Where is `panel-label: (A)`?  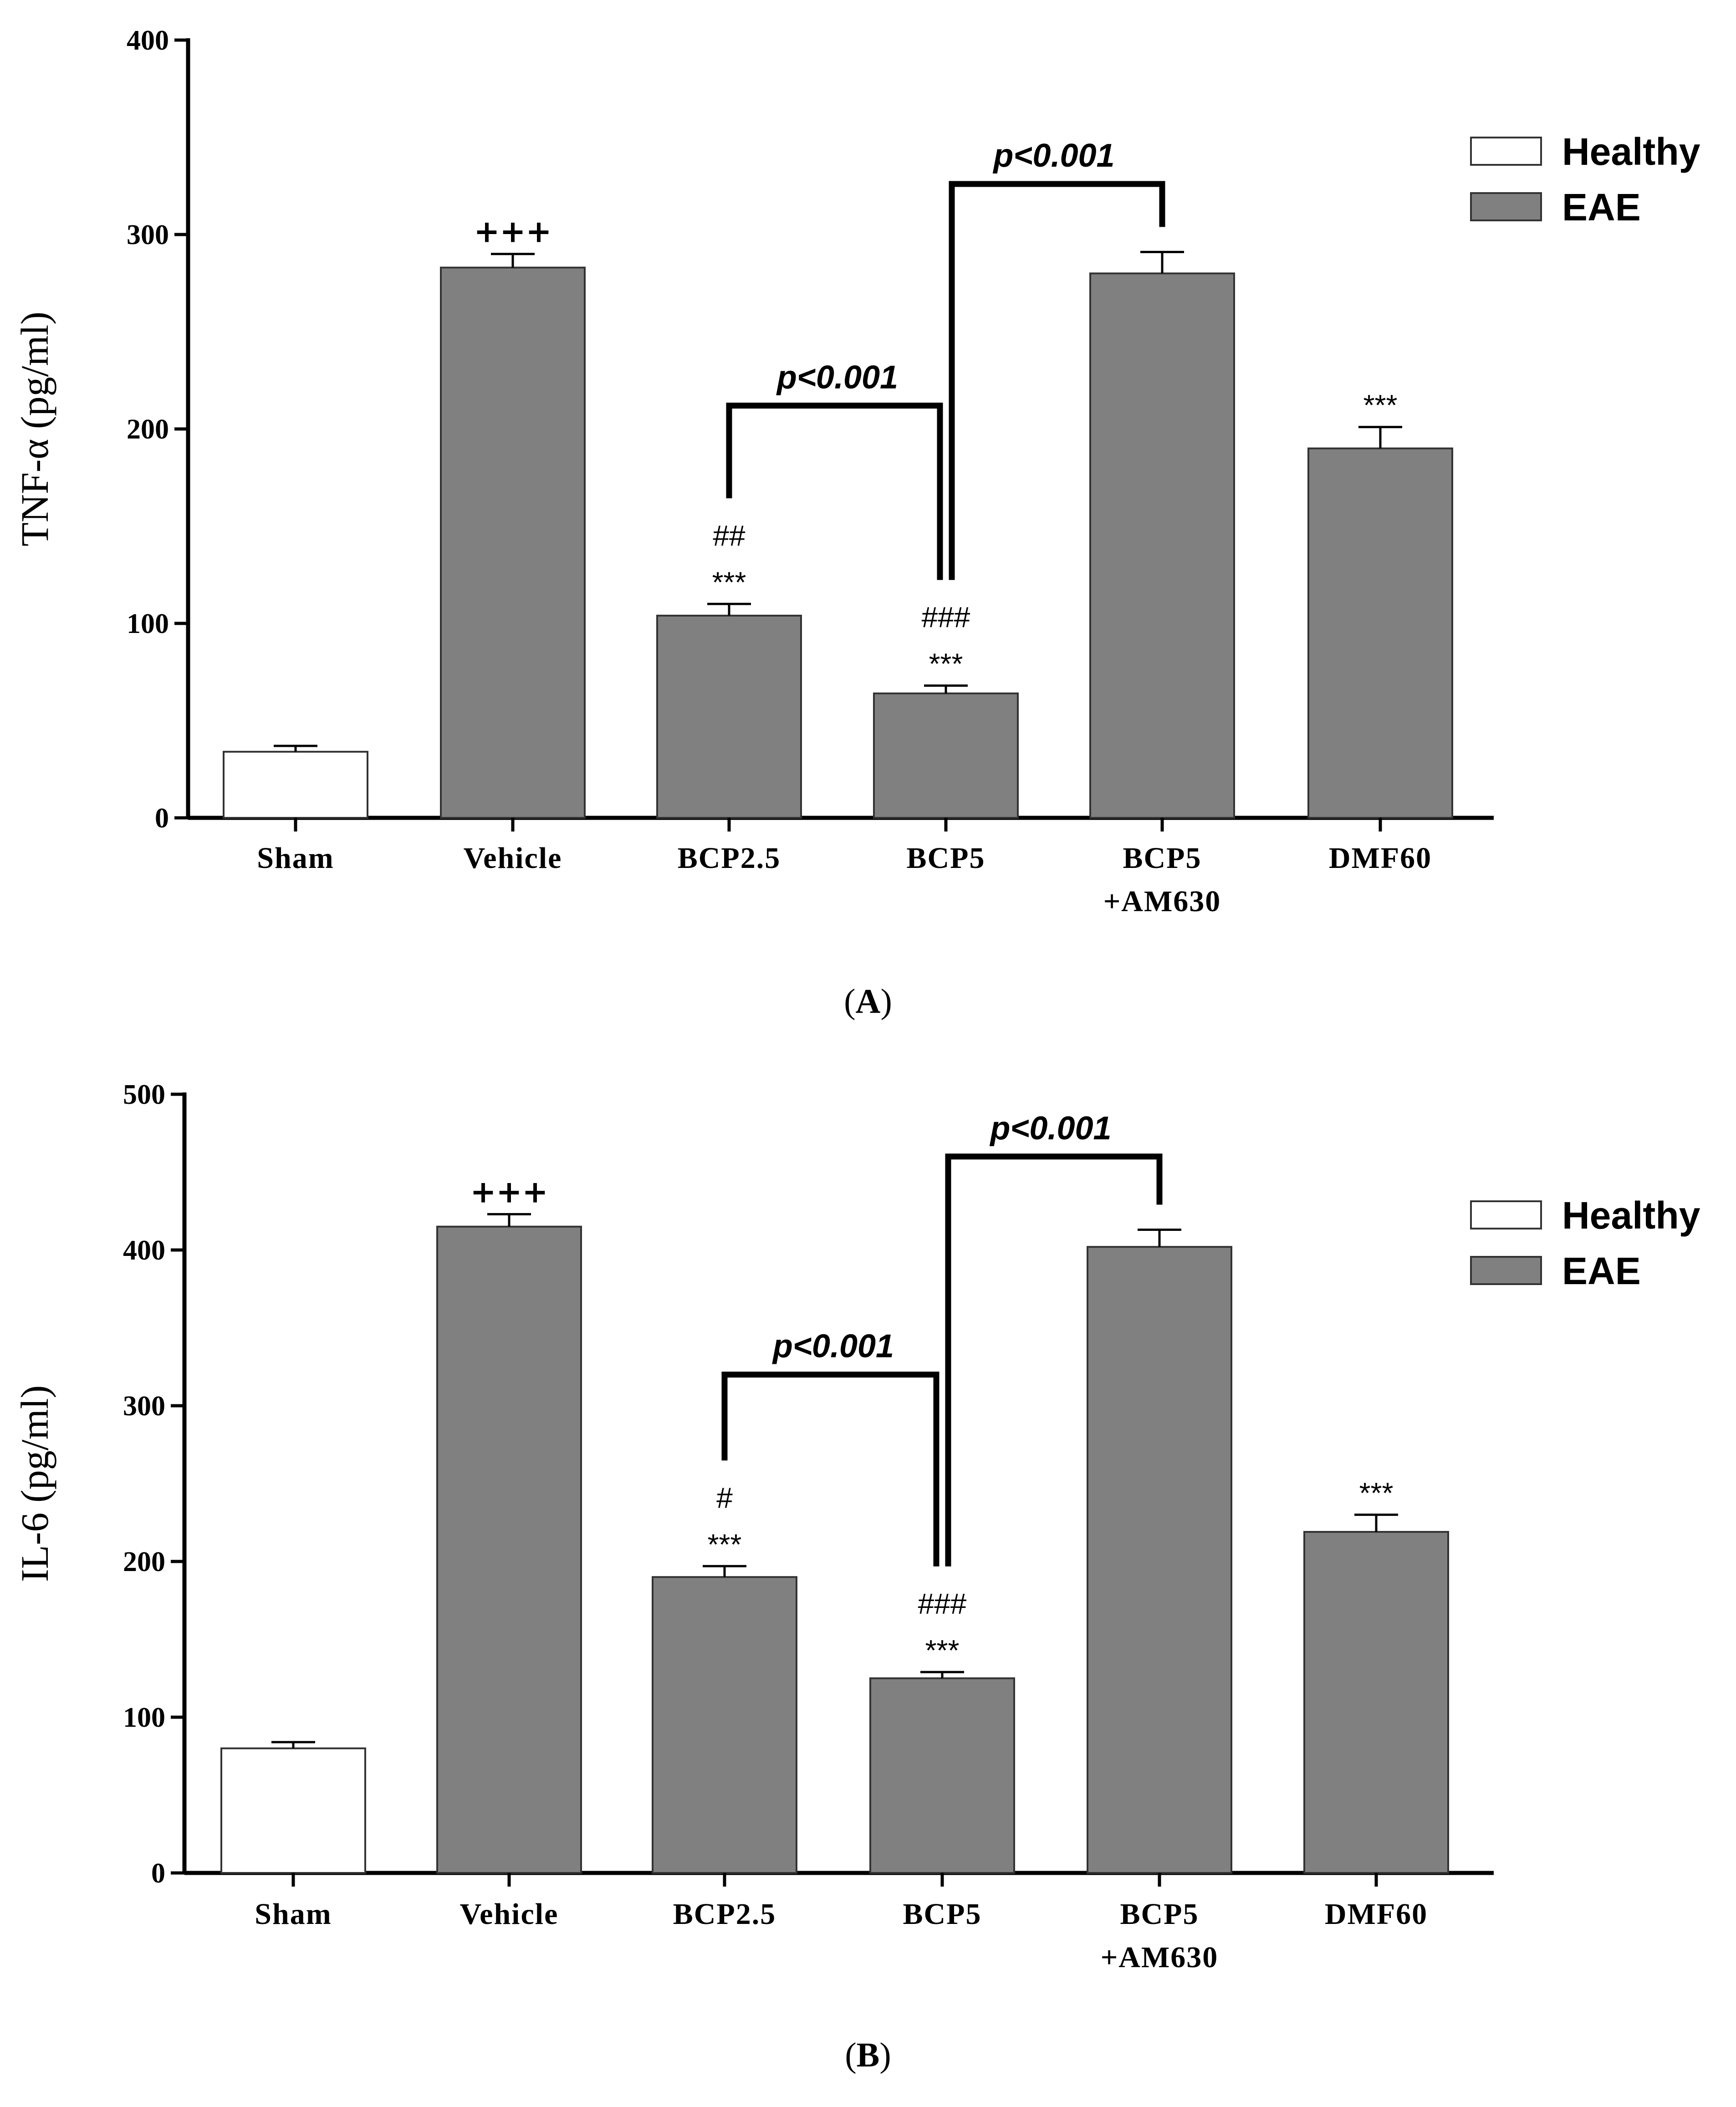
panel-label: (A) is located at coordinates (868, 1001).